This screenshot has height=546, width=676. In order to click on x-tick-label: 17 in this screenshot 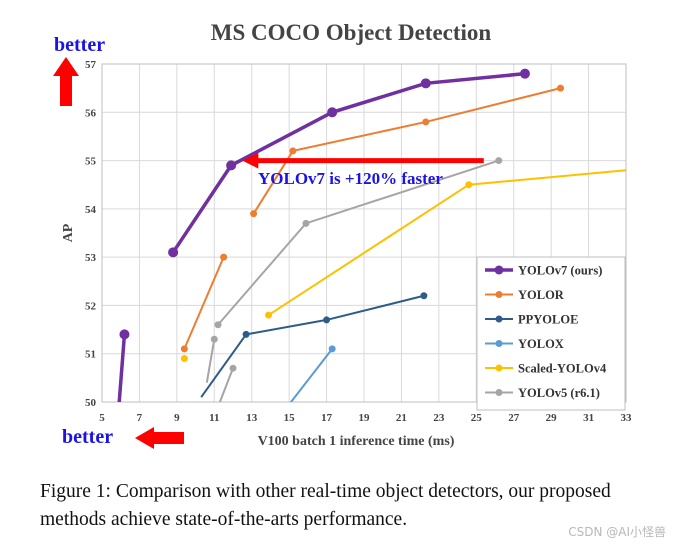, I will do `click(327, 418)`.